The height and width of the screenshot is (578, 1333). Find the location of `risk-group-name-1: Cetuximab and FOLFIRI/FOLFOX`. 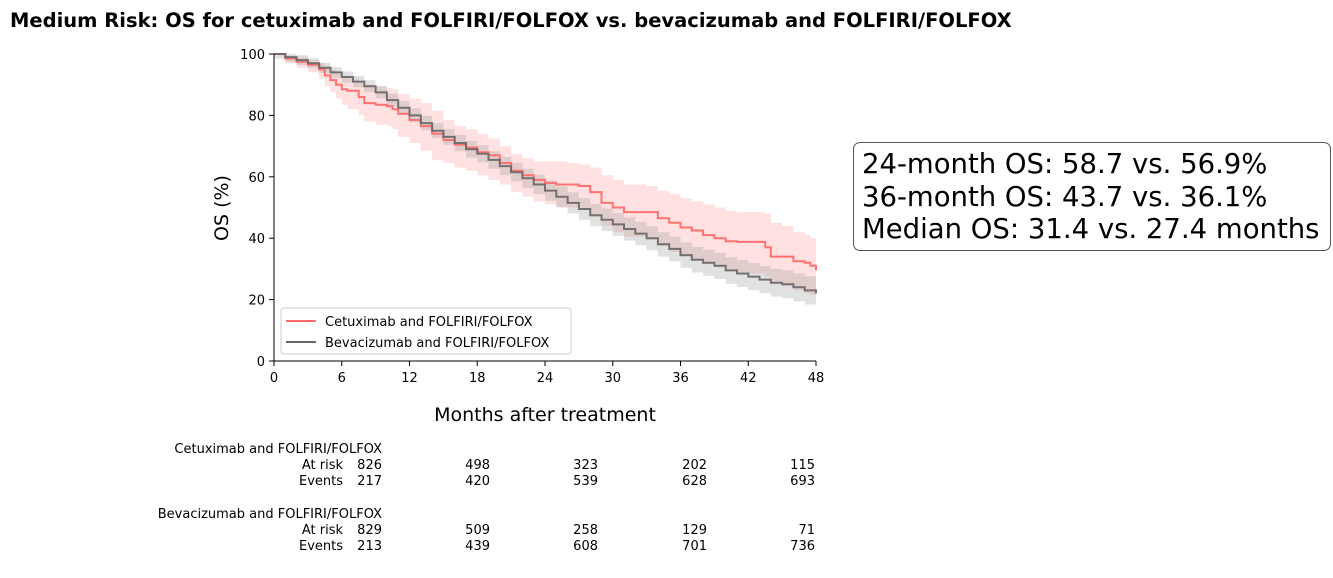

risk-group-name-1: Cetuximab and FOLFIRI/FOLFOX is located at coordinates (278, 449).